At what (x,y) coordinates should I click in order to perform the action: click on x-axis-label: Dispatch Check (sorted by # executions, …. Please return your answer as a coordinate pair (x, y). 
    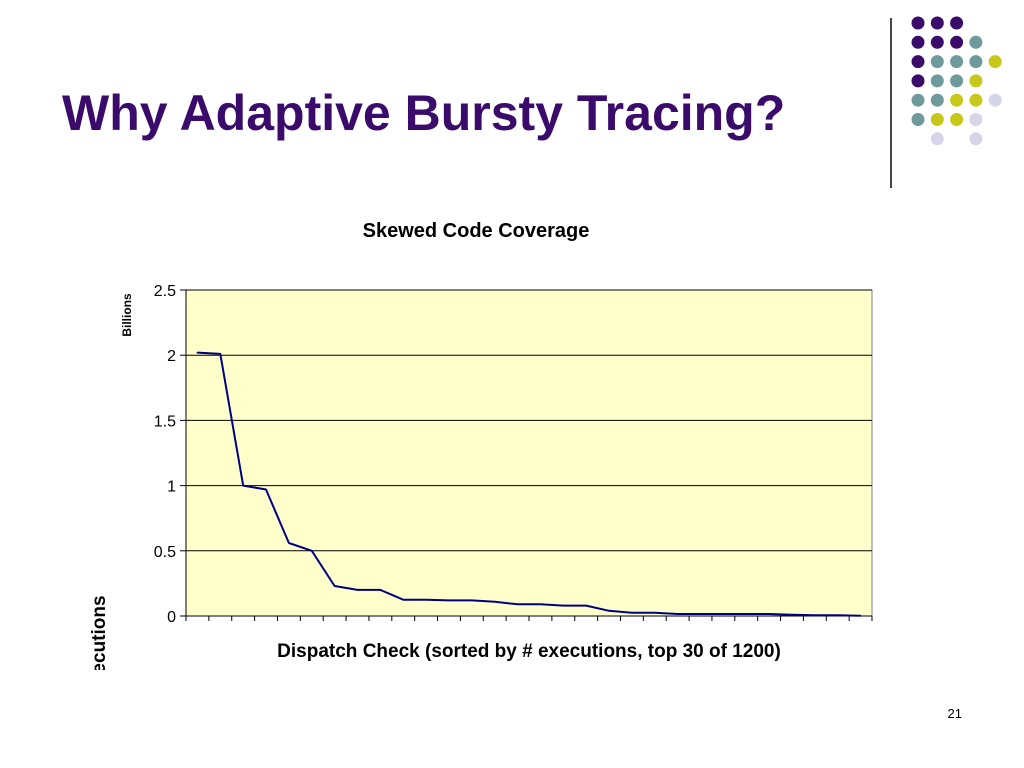
    Looking at the image, I should click on (529, 651).